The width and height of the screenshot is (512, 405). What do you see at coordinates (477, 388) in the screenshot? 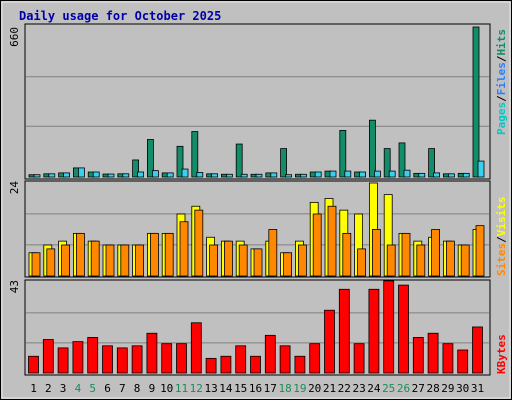
I see `x-tick-label-day-31: 31` at bounding box center [477, 388].